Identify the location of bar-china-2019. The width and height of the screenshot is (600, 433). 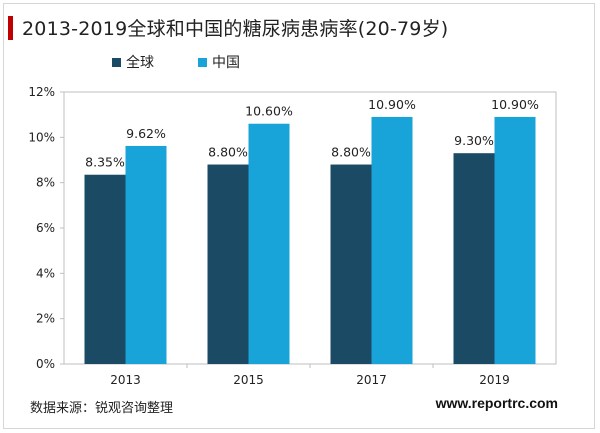
(515, 240).